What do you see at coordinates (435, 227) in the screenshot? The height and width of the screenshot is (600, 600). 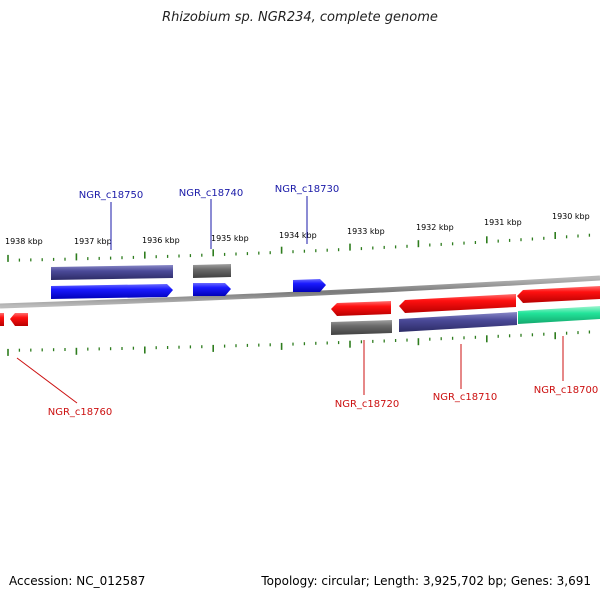 I see `ruler-label: 1932 kbp` at bounding box center [435, 227].